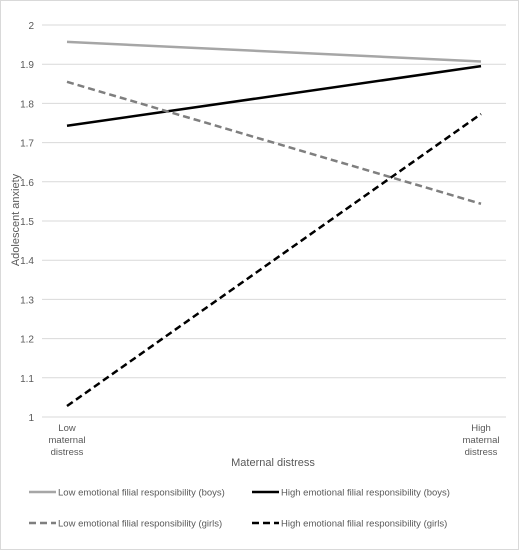 Image resolution: width=519 pixels, height=554 pixels. I want to click on y-tick-label: 1.9, so click(27, 65).